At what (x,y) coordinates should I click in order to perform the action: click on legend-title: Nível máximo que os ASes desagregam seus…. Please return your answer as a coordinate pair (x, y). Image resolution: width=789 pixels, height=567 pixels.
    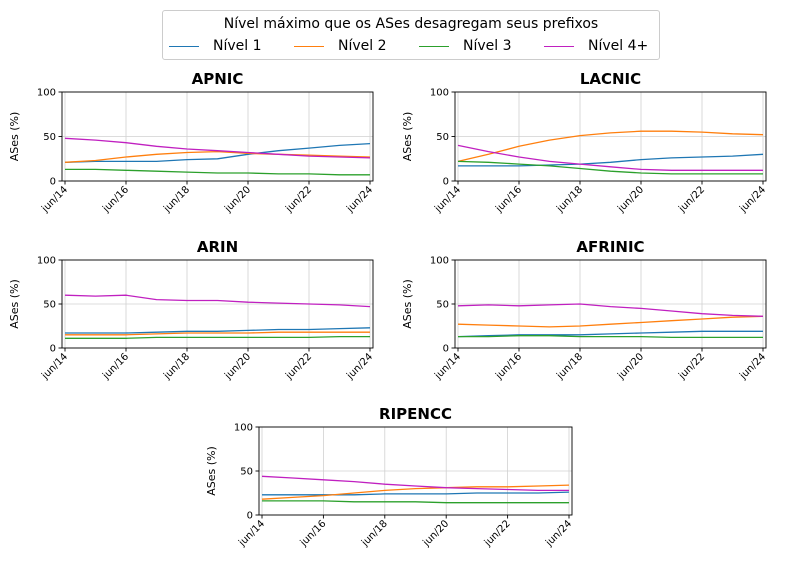
    Looking at the image, I should click on (411, 24).